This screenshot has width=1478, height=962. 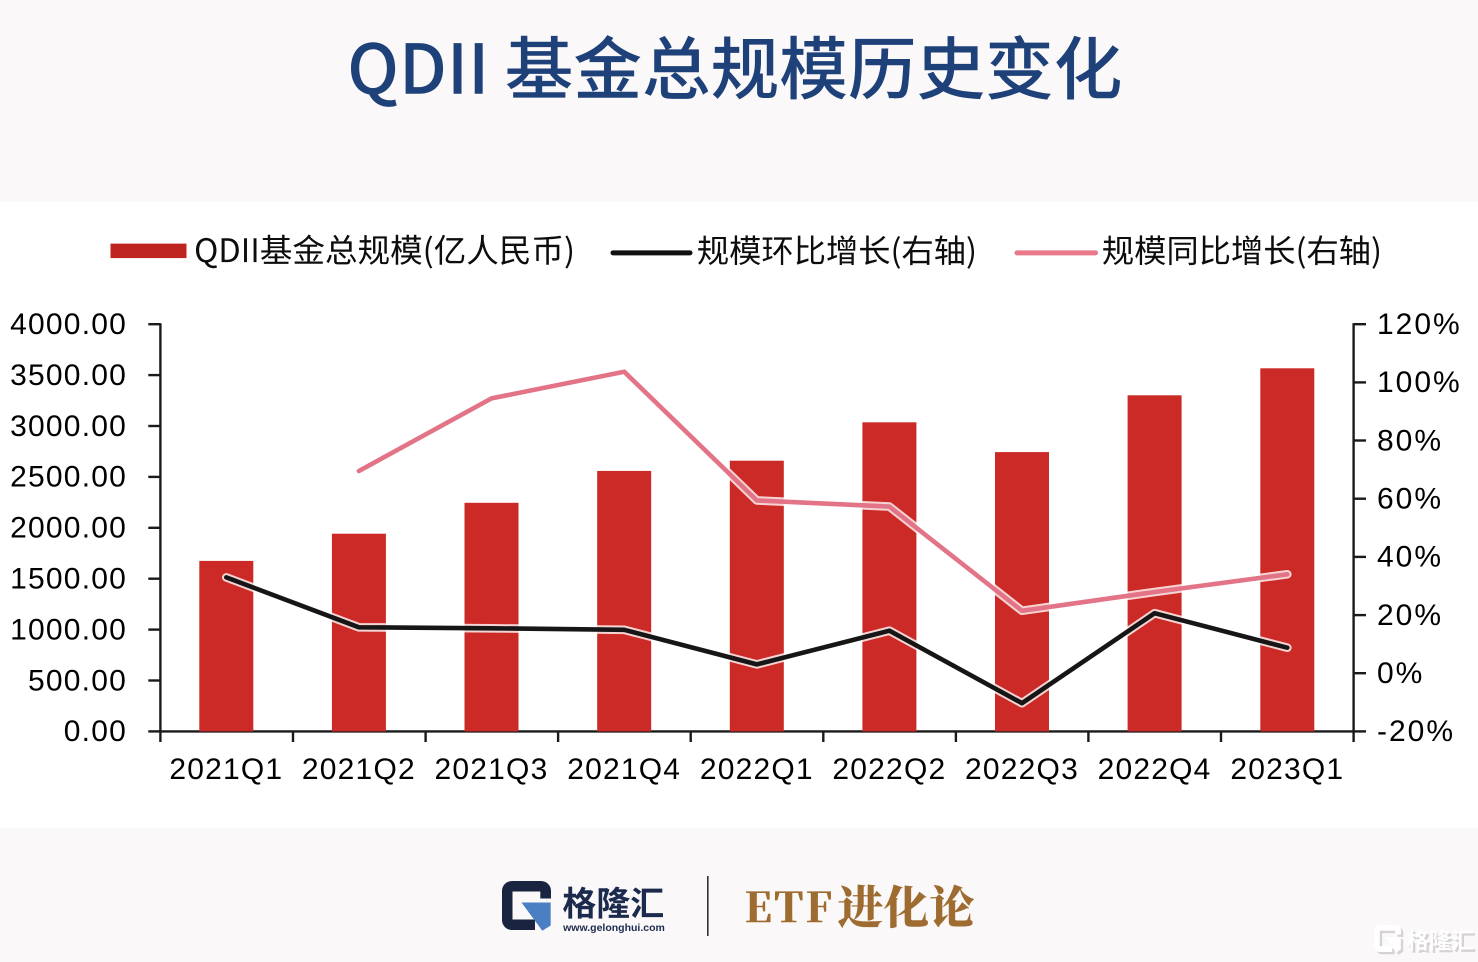 What do you see at coordinates (1410, 499) in the screenshot?
I see `svg-text: 60%` at bounding box center [1410, 499].